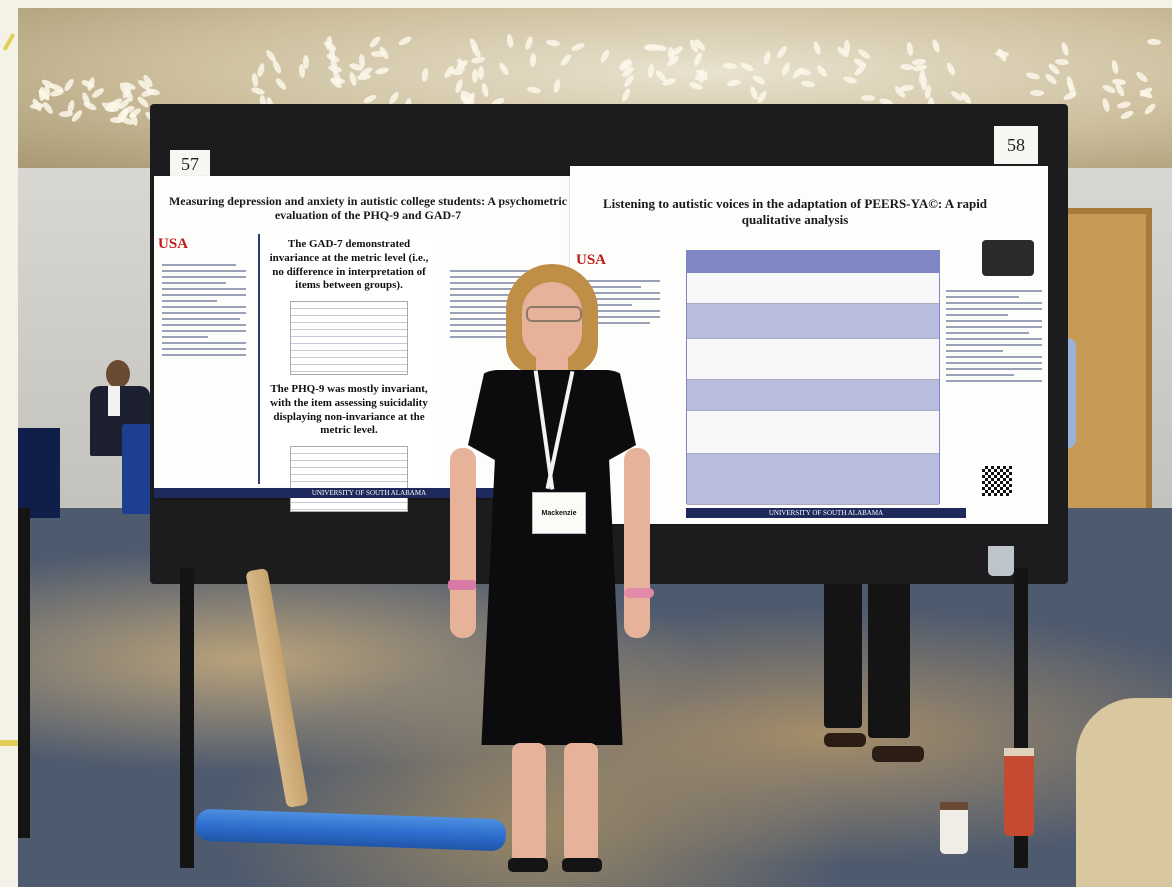 The image size is (1172, 887). I want to click on presenter-face, so click(552, 322).